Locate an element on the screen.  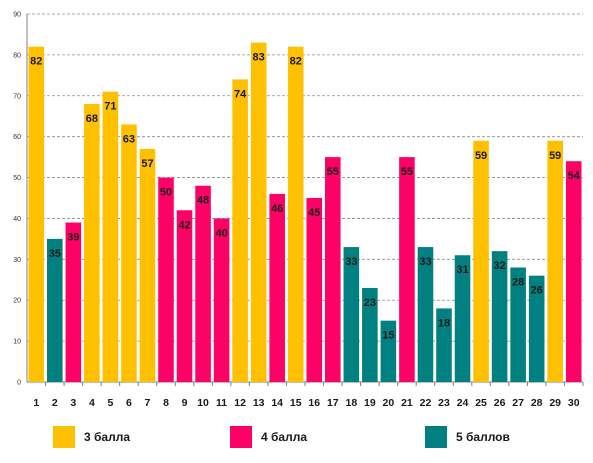
x-tick-label: 25 is located at coordinates (481, 403).